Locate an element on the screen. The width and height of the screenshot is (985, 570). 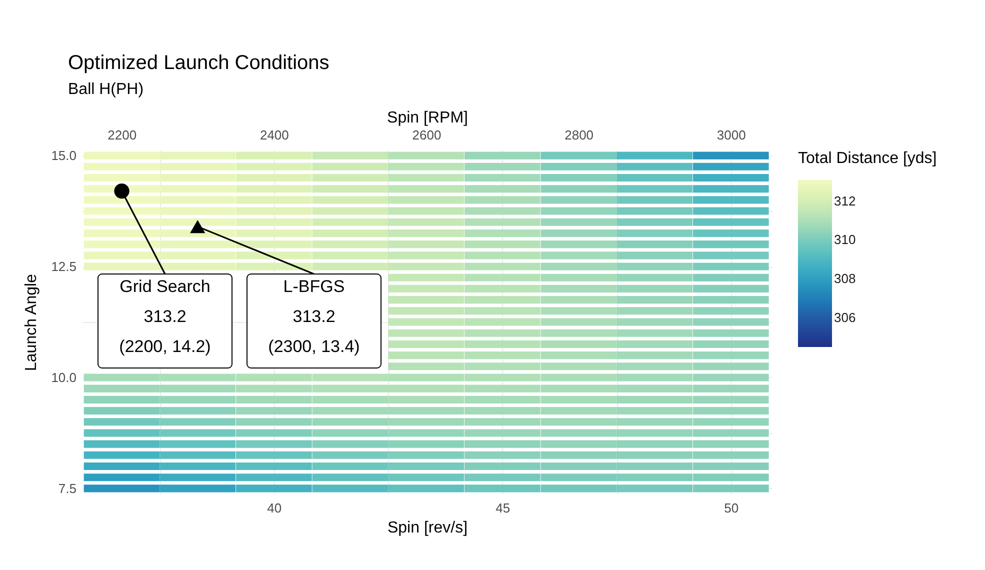
x2-tick-label: 2800 is located at coordinates (579, 135).